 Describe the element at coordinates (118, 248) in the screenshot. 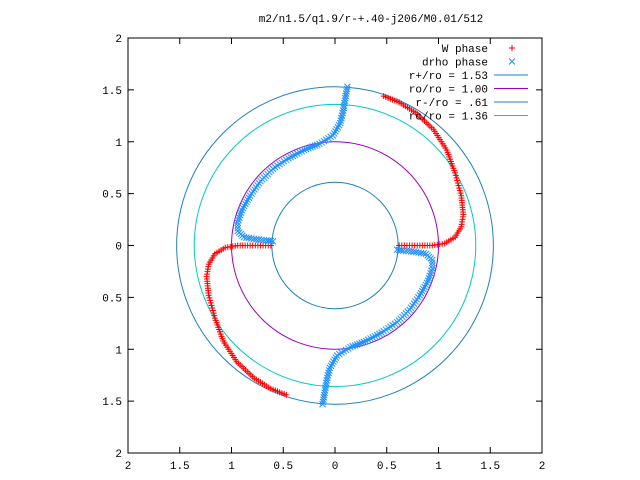

I see `y-tick-label: 0` at that location.